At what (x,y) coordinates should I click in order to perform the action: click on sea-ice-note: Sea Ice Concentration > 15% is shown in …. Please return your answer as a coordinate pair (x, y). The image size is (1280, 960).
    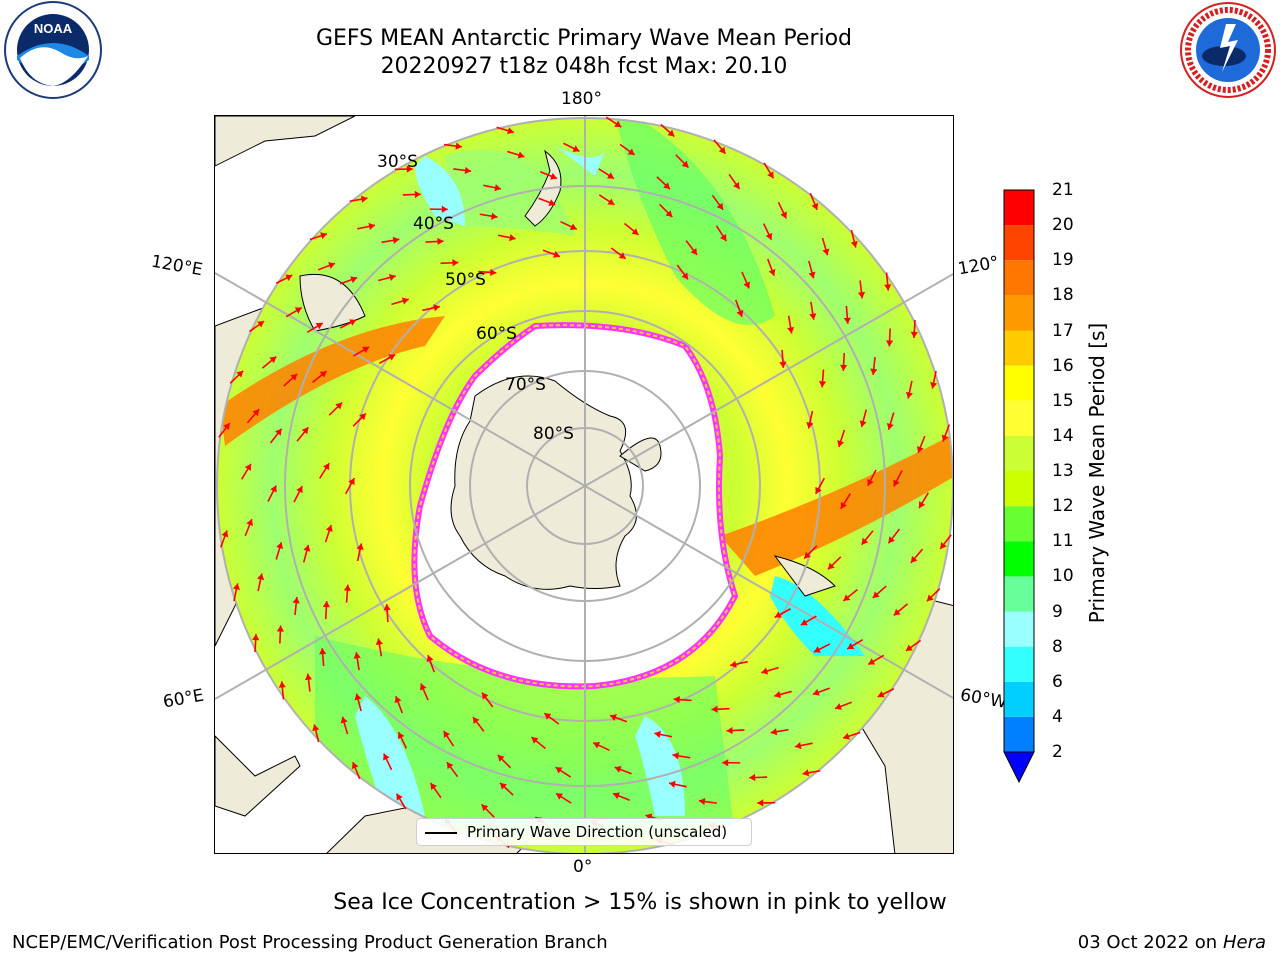
    Looking at the image, I should click on (640, 902).